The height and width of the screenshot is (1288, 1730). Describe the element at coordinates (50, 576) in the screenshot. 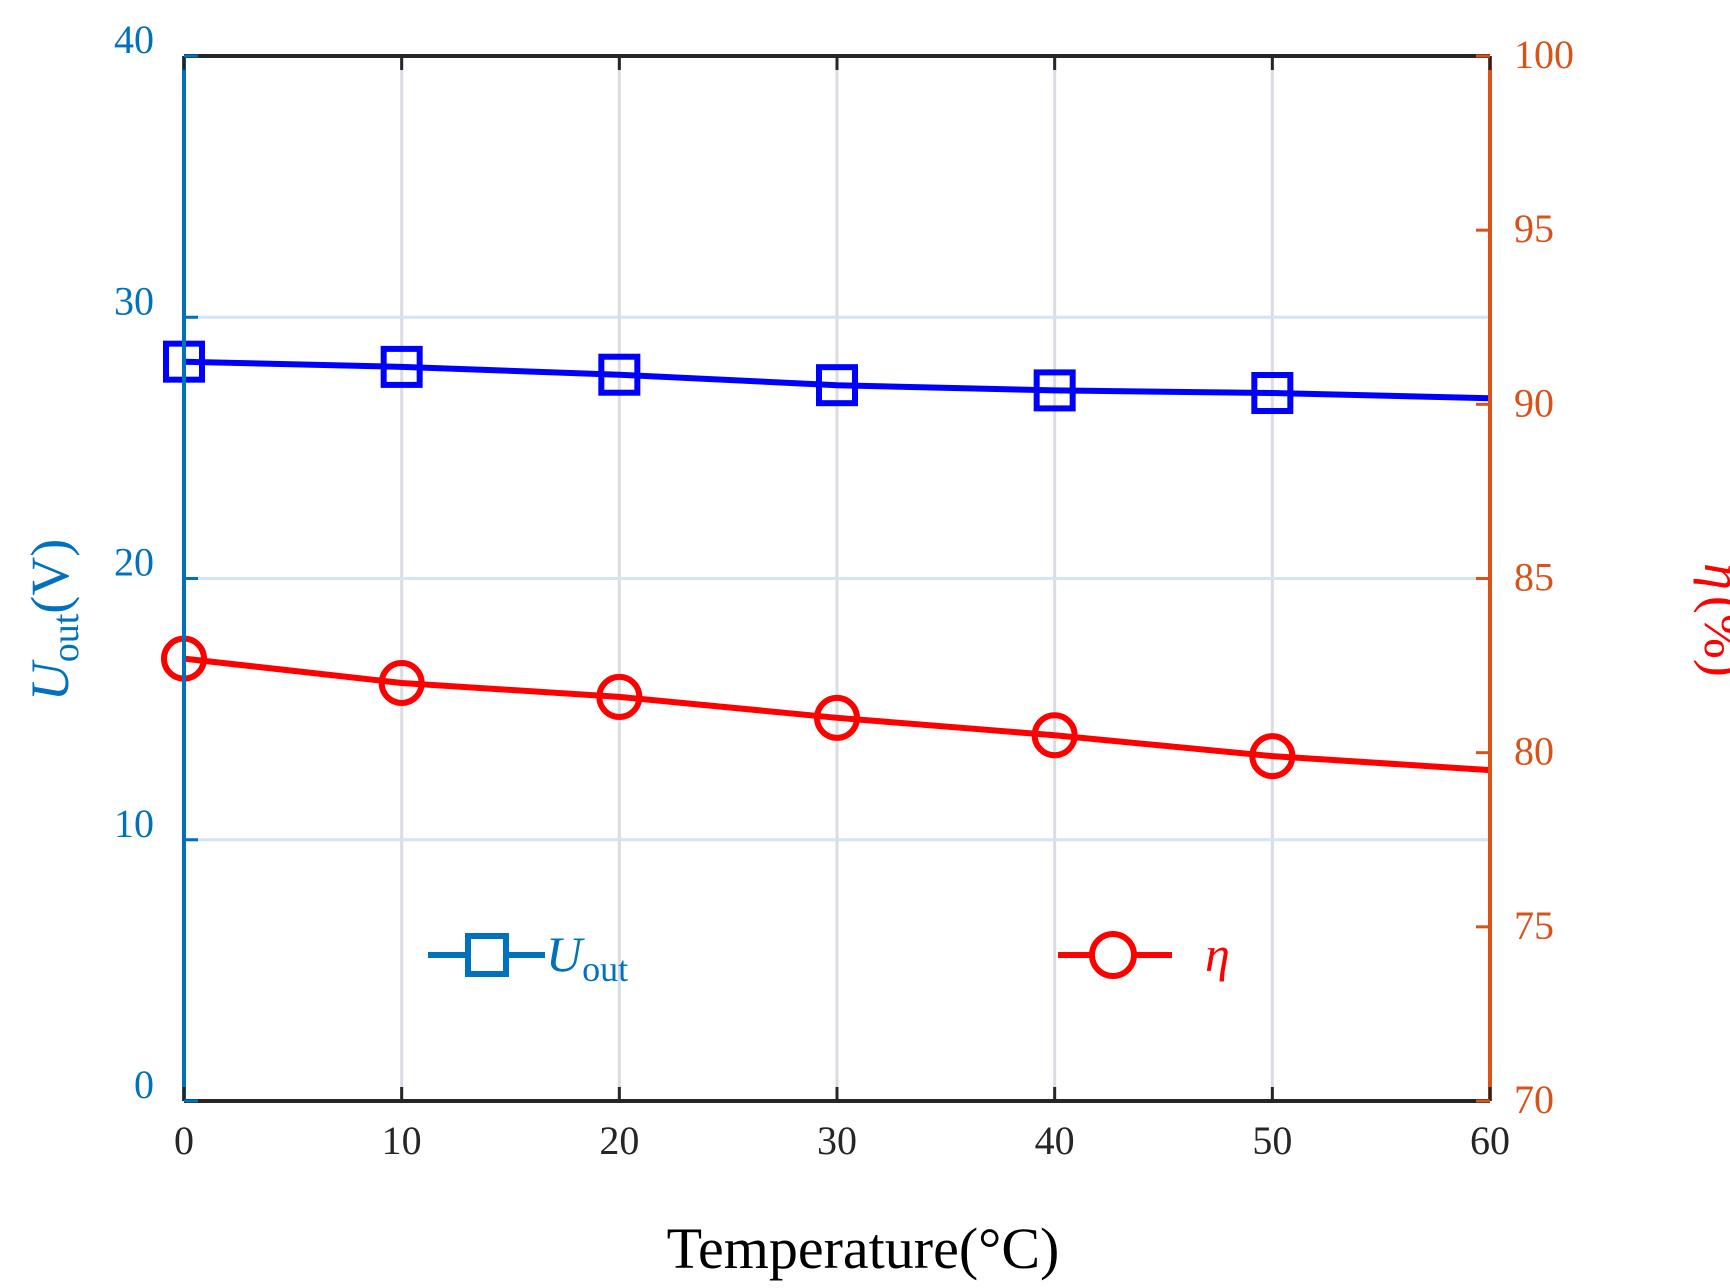

I see `y-left-label-unit: (V)` at that location.